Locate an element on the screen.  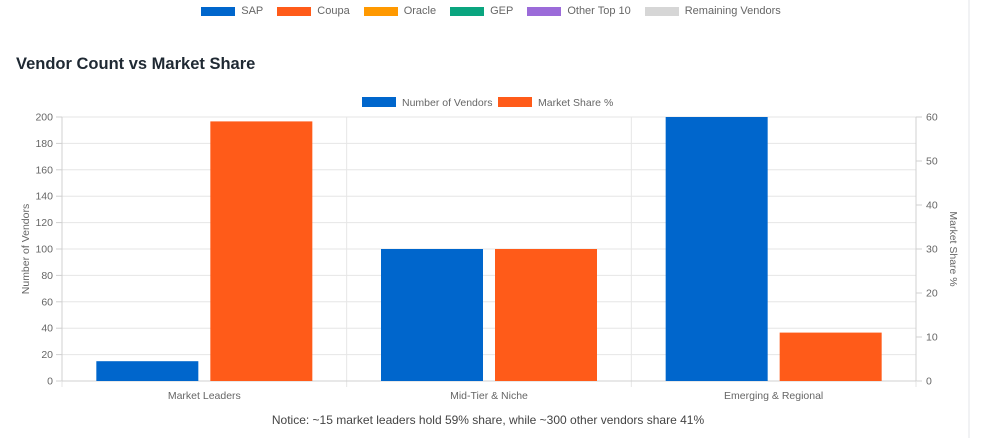
y-right-tick-label: 10 is located at coordinates (932, 338).